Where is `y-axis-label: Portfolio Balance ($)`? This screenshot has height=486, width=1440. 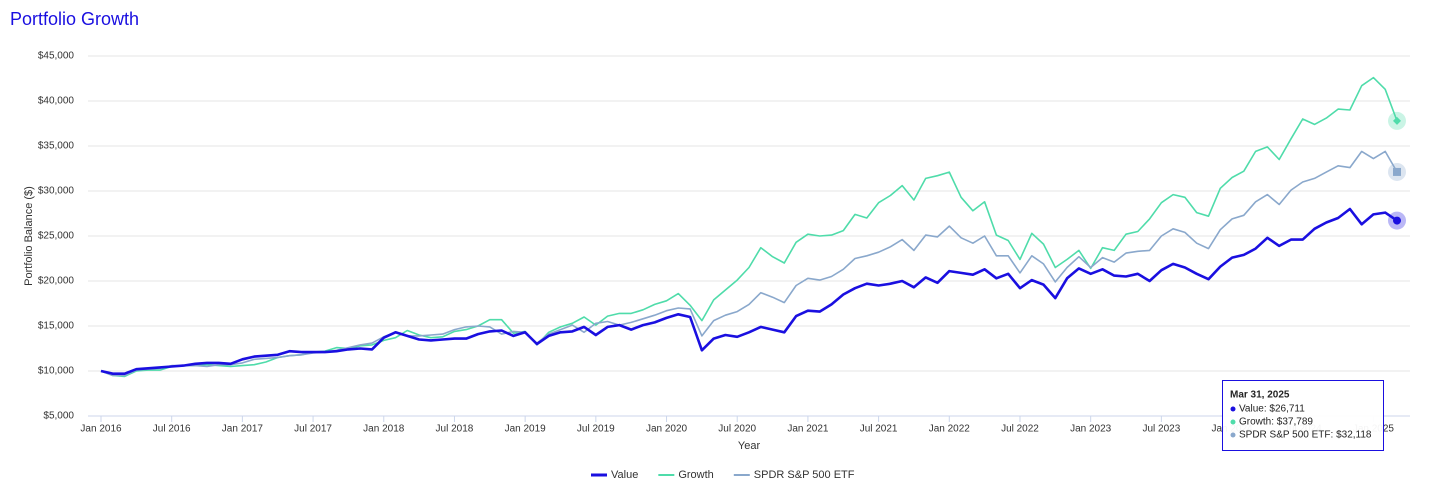 y-axis-label: Portfolio Balance ($) is located at coordinates (29, 236).